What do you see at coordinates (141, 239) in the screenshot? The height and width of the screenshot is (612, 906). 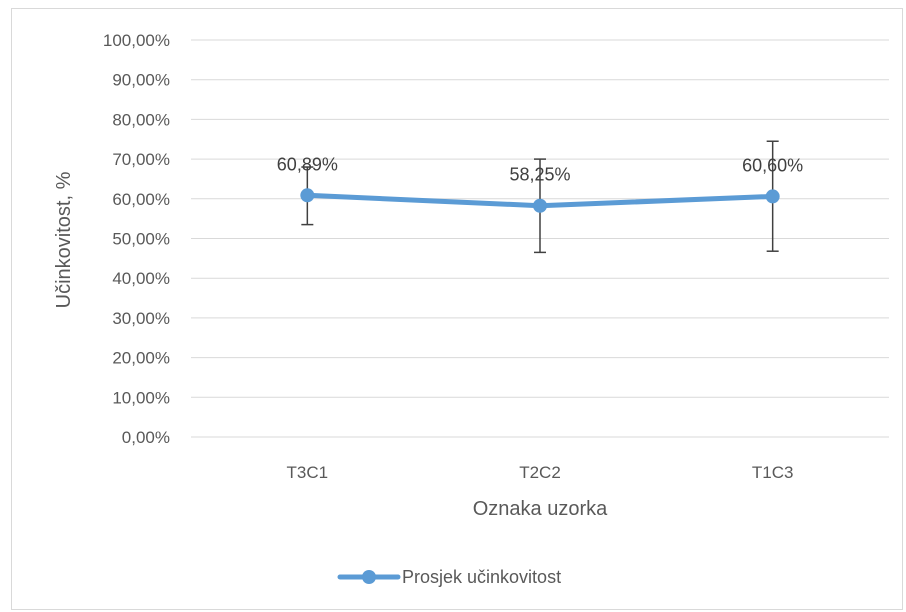 I see `y-tick-label: 50,00%` at bounding box center [141, 239].